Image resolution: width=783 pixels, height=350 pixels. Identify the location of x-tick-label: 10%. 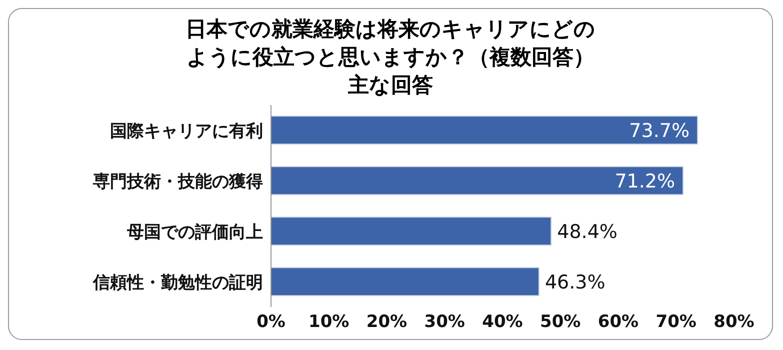
(329, 322).